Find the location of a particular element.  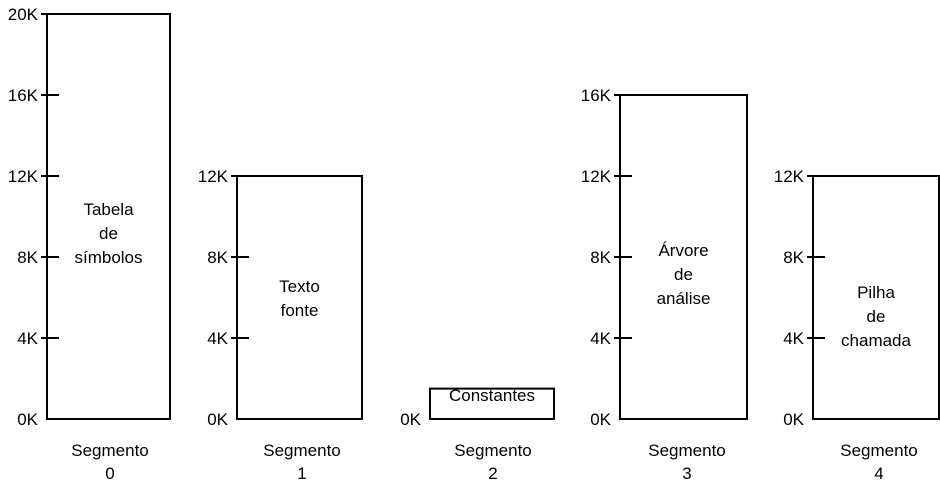

segment-caption: 2 is located at coordinates (492, 473).